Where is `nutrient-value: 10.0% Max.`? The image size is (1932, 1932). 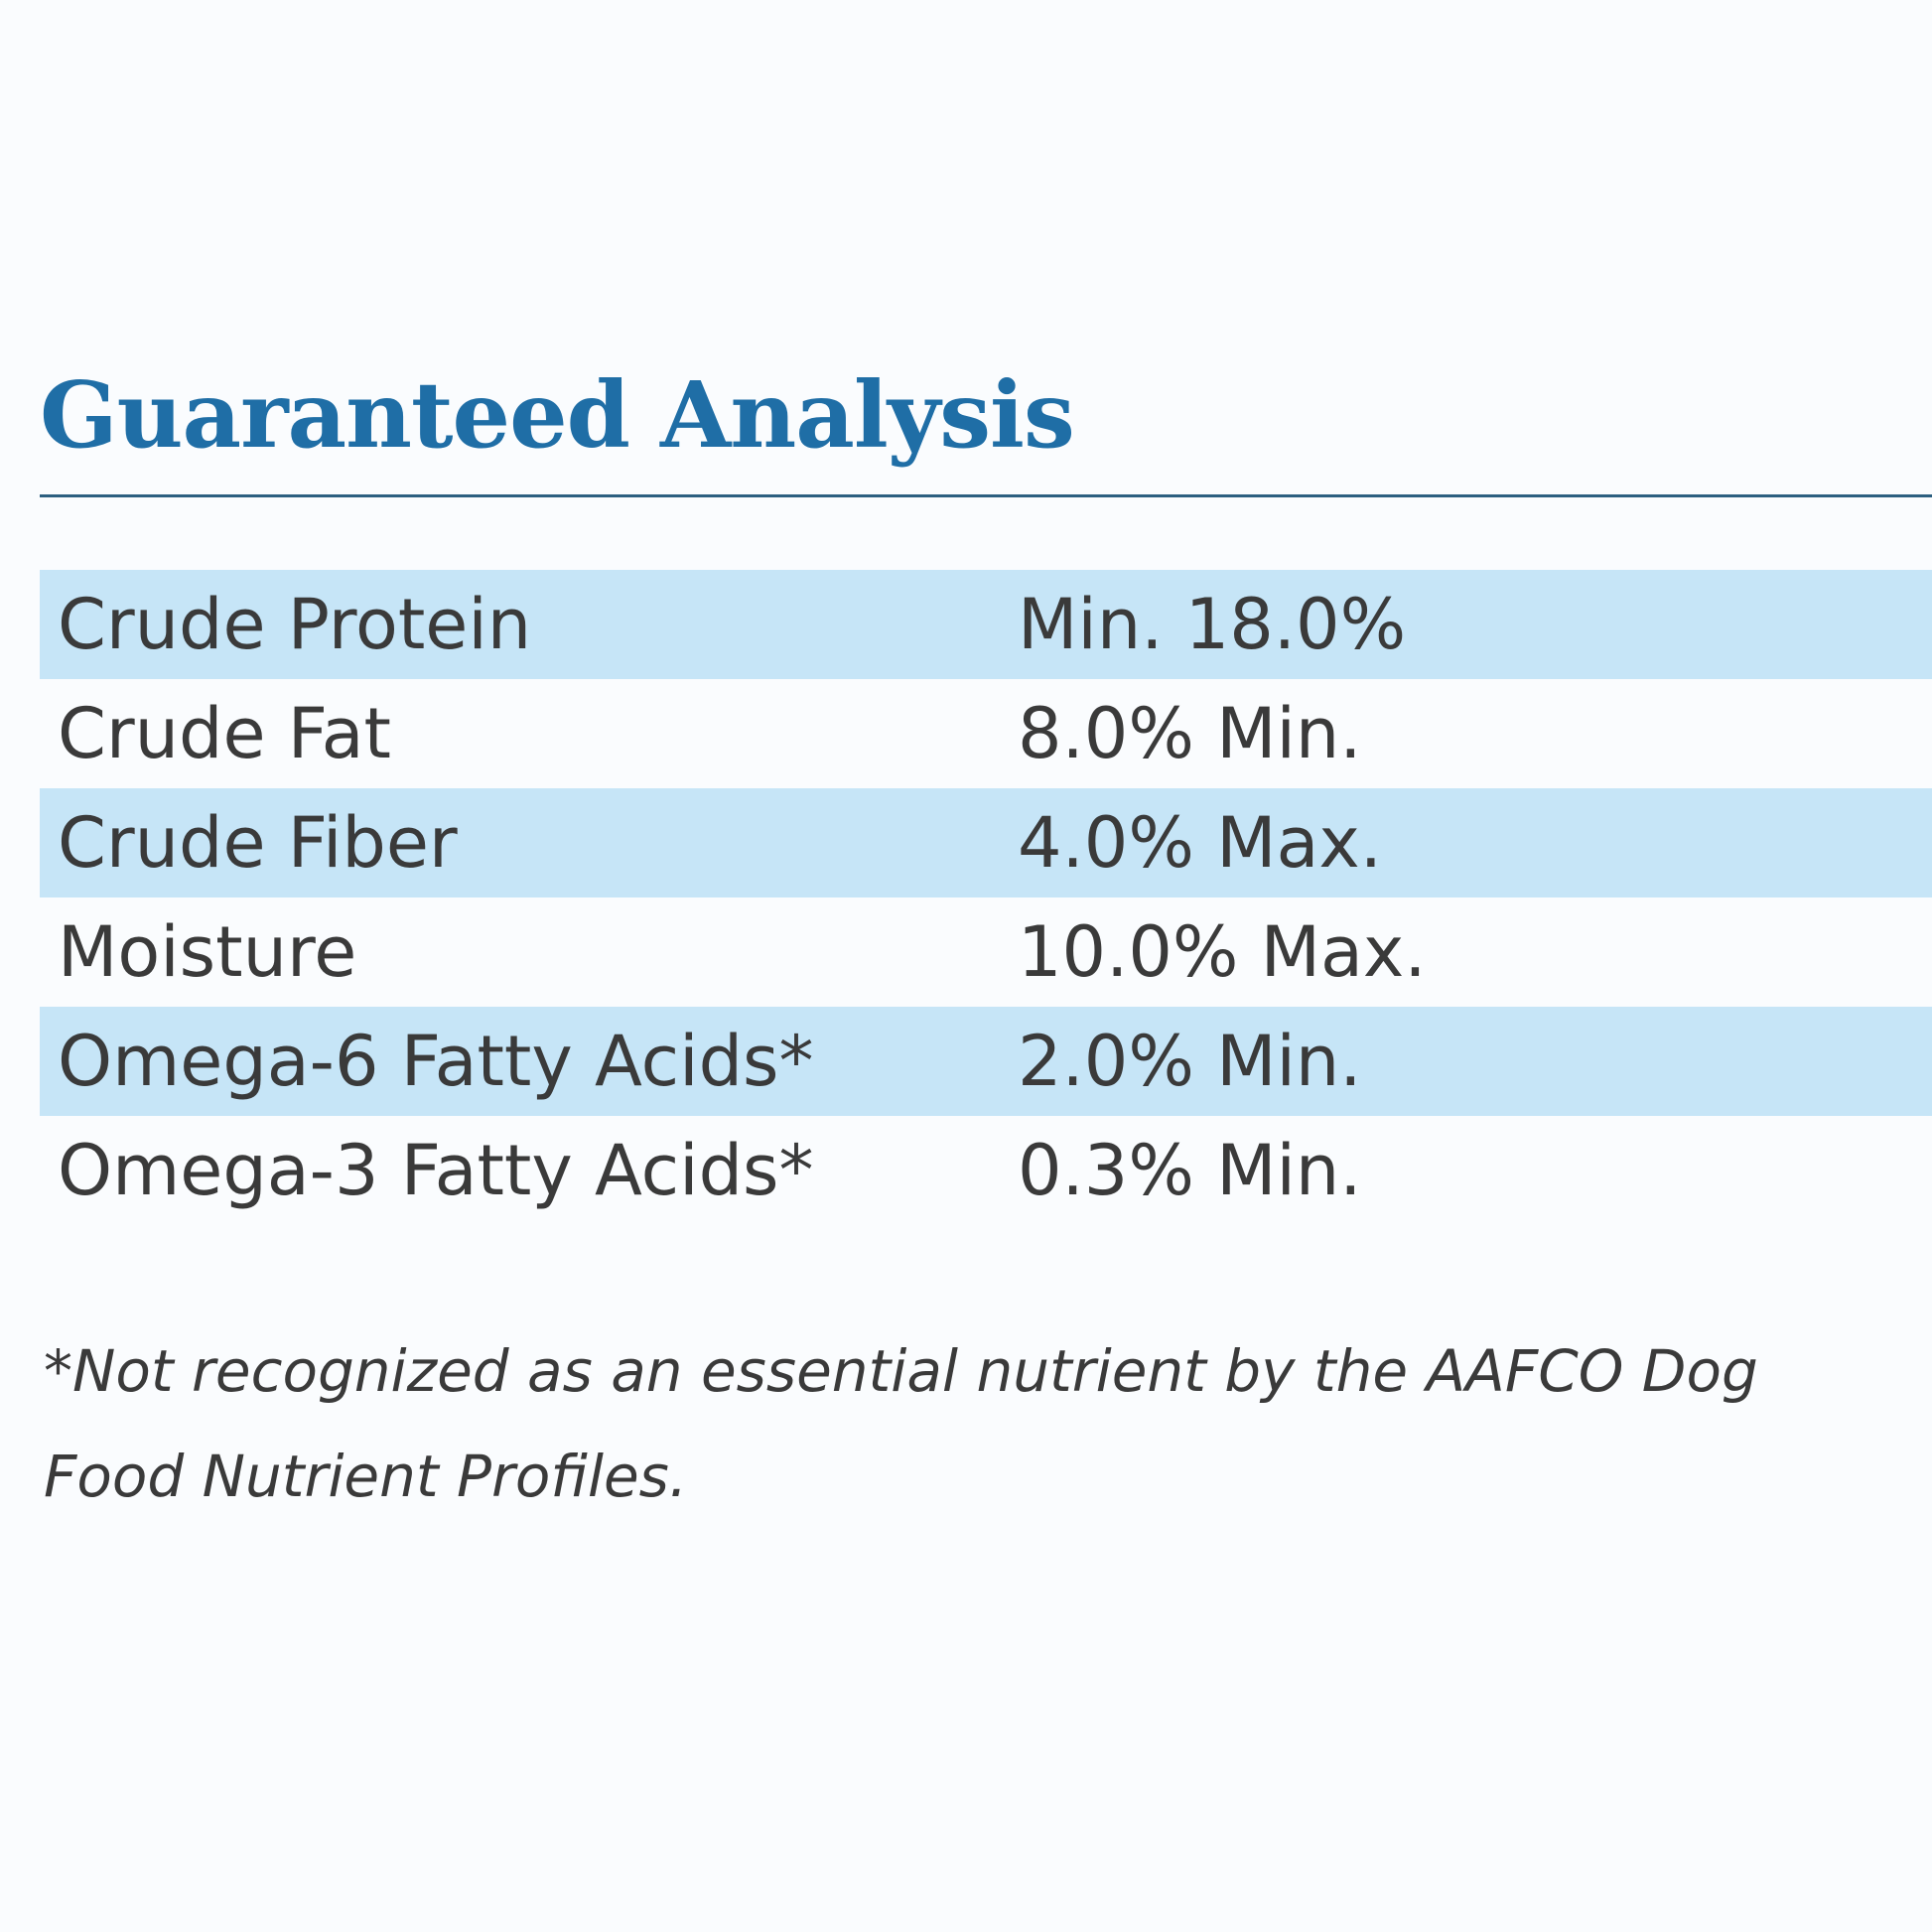 nutrient-value: 10.0% Max. is located at coordinates (1223, 952).